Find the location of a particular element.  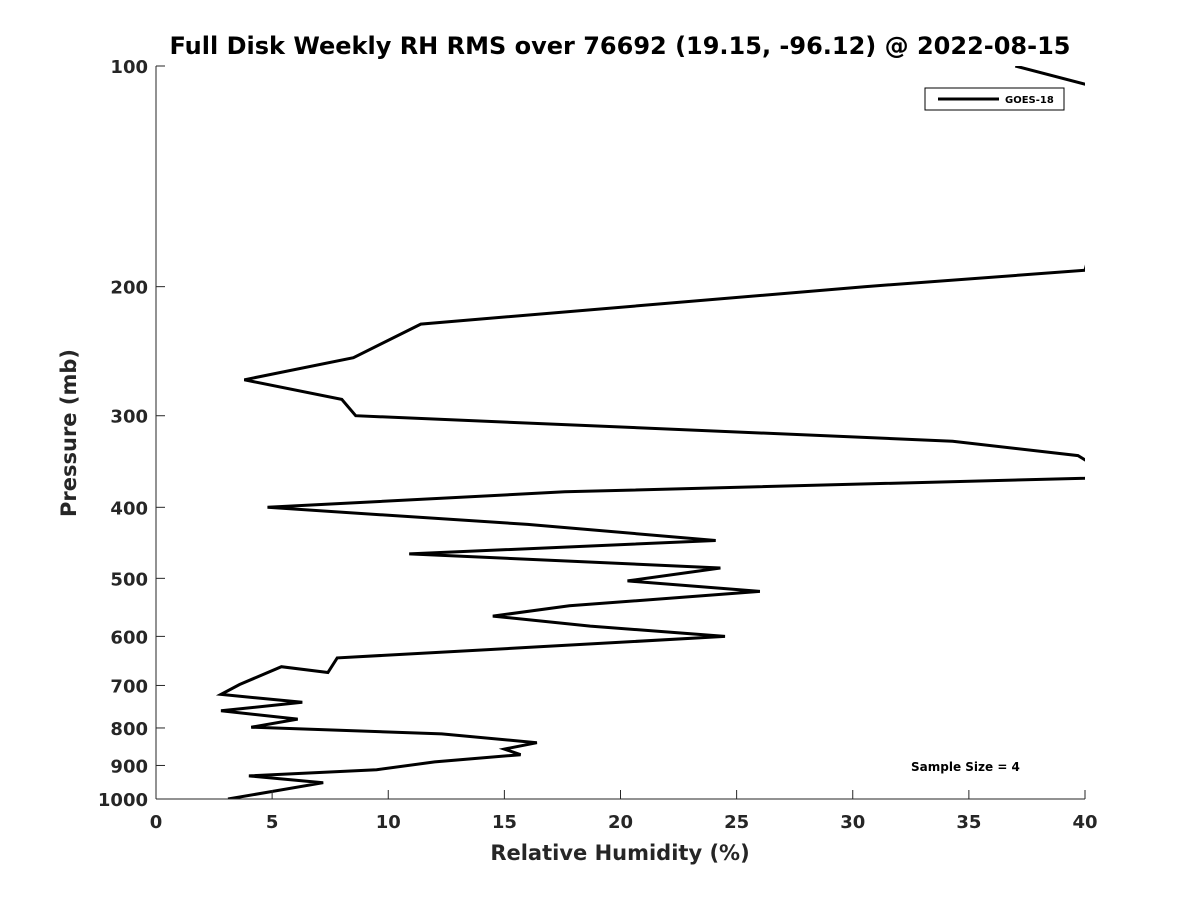

y-tick-label: 800 is located at coordinates (129, 729).